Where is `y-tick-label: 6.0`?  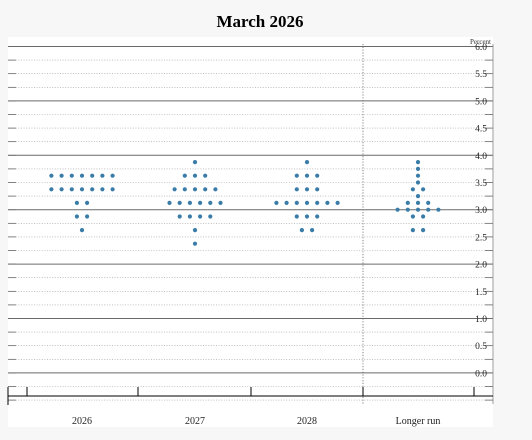
y-tick-label: 6.0 is located at coordinates (481, 48).